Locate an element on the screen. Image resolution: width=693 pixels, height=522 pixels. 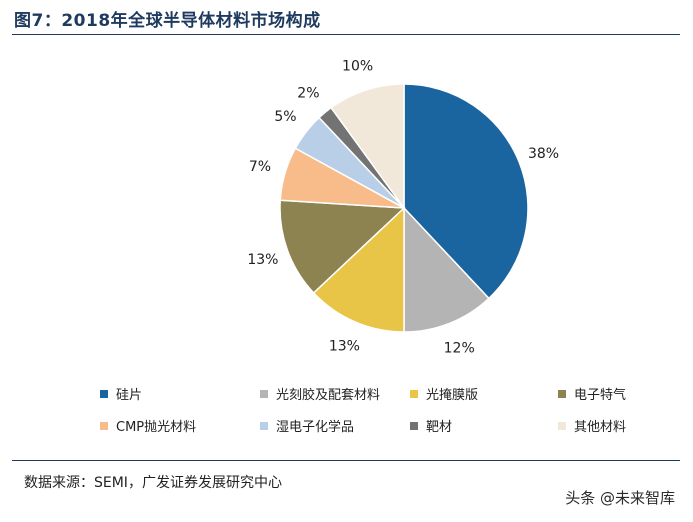
title-divider is located at coordinates (346, 34).